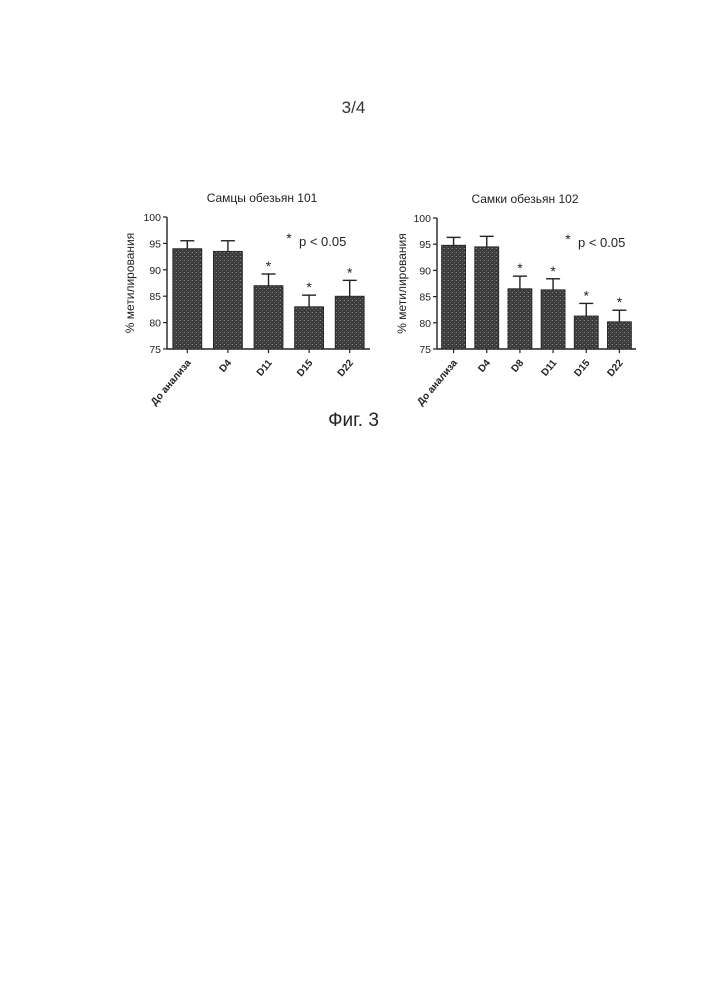 The image size is (707, 1000). I want to click on chart-title: Самцы обезьян 101, so click(262, 198).